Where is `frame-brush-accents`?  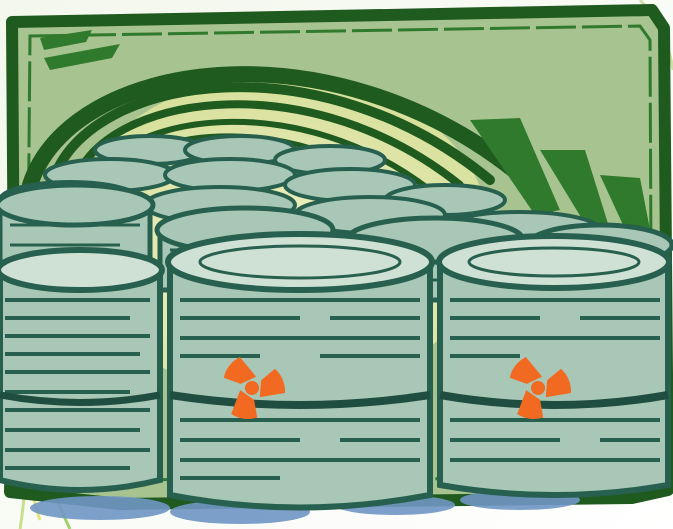
frame-brush-accents is located at coordinates (80, 50).